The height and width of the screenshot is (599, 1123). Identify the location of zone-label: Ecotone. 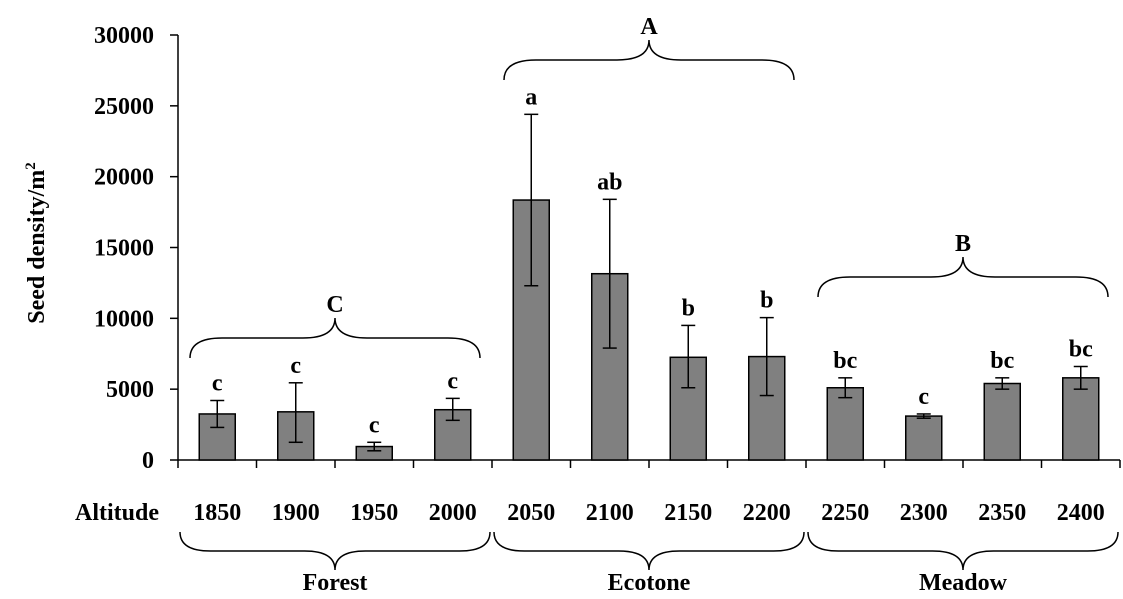
(649, 583).